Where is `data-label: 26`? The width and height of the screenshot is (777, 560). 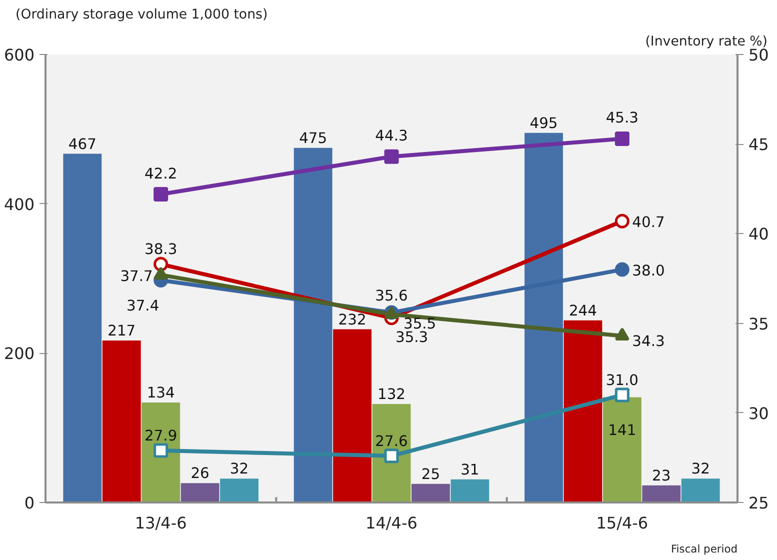
data-label: 26 is located at coordinates (200, 473).